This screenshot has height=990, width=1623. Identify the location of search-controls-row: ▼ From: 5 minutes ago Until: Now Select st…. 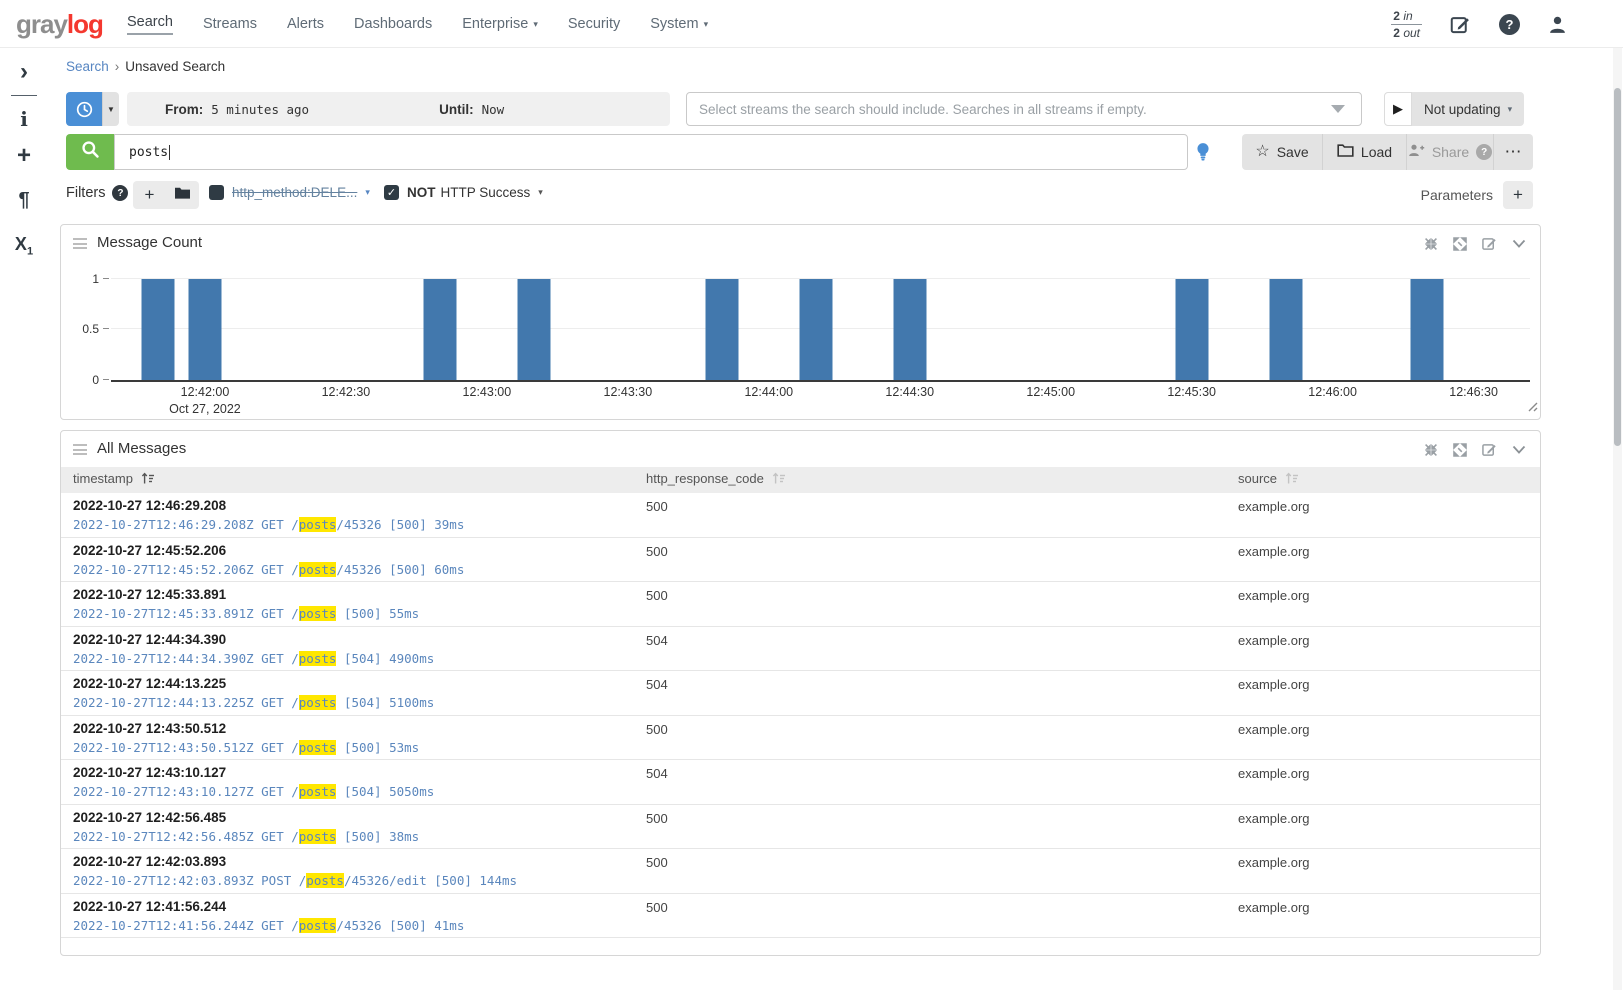
(811, 110).